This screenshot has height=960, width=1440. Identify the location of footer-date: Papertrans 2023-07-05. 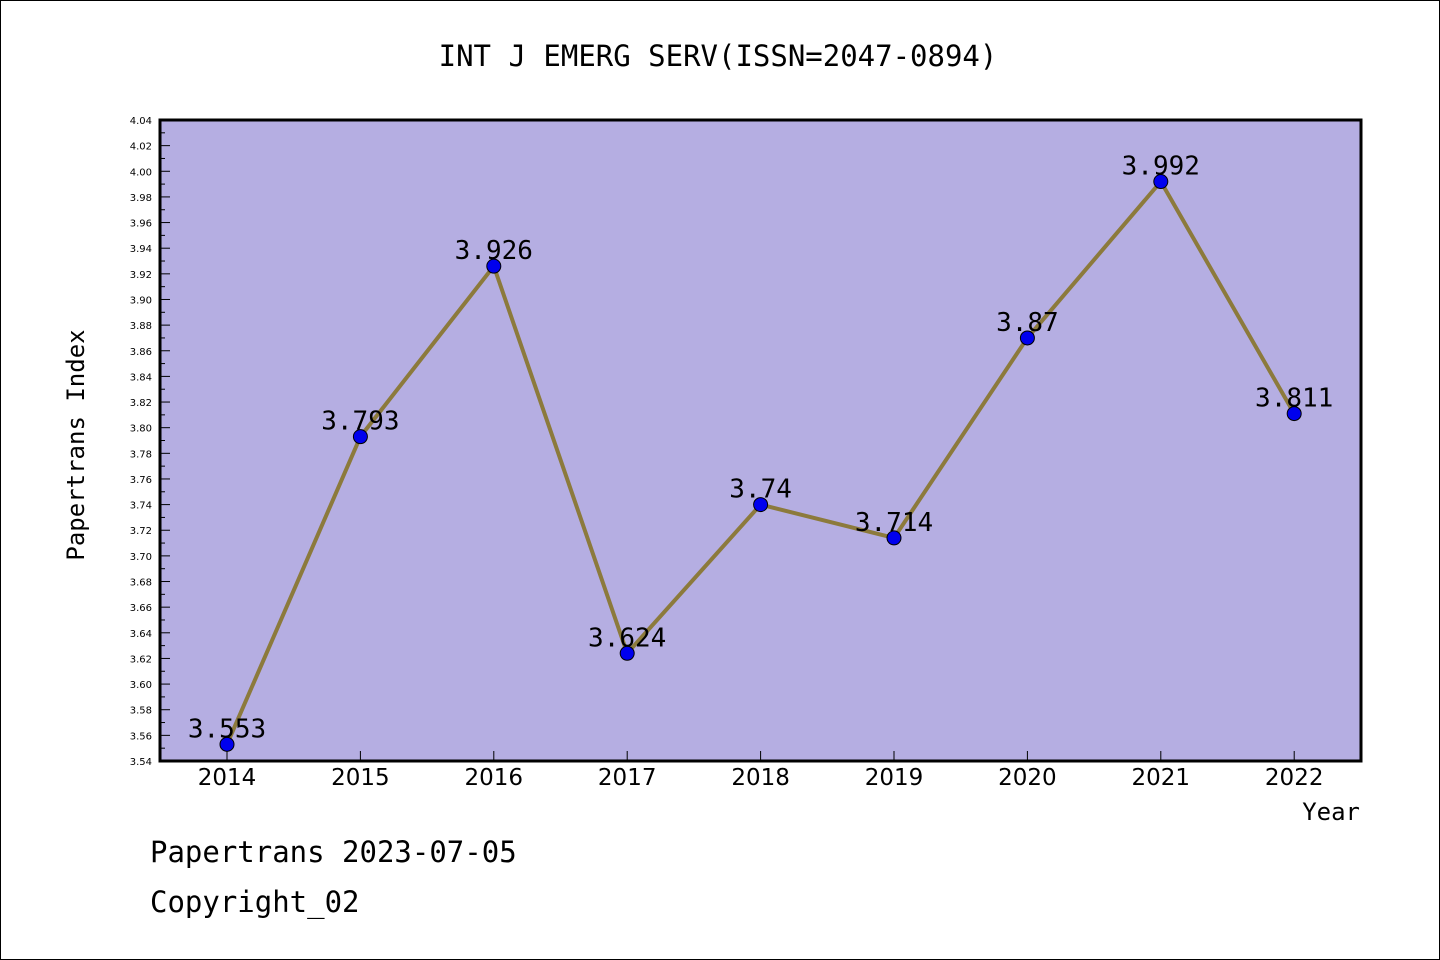
(333, 852).